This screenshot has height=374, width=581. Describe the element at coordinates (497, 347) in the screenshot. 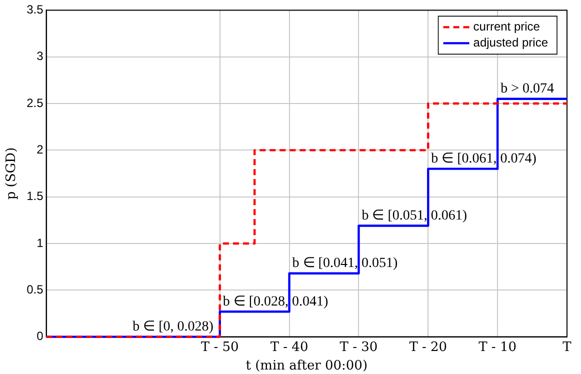

I see `x-tick-label: T - 10` at that location.